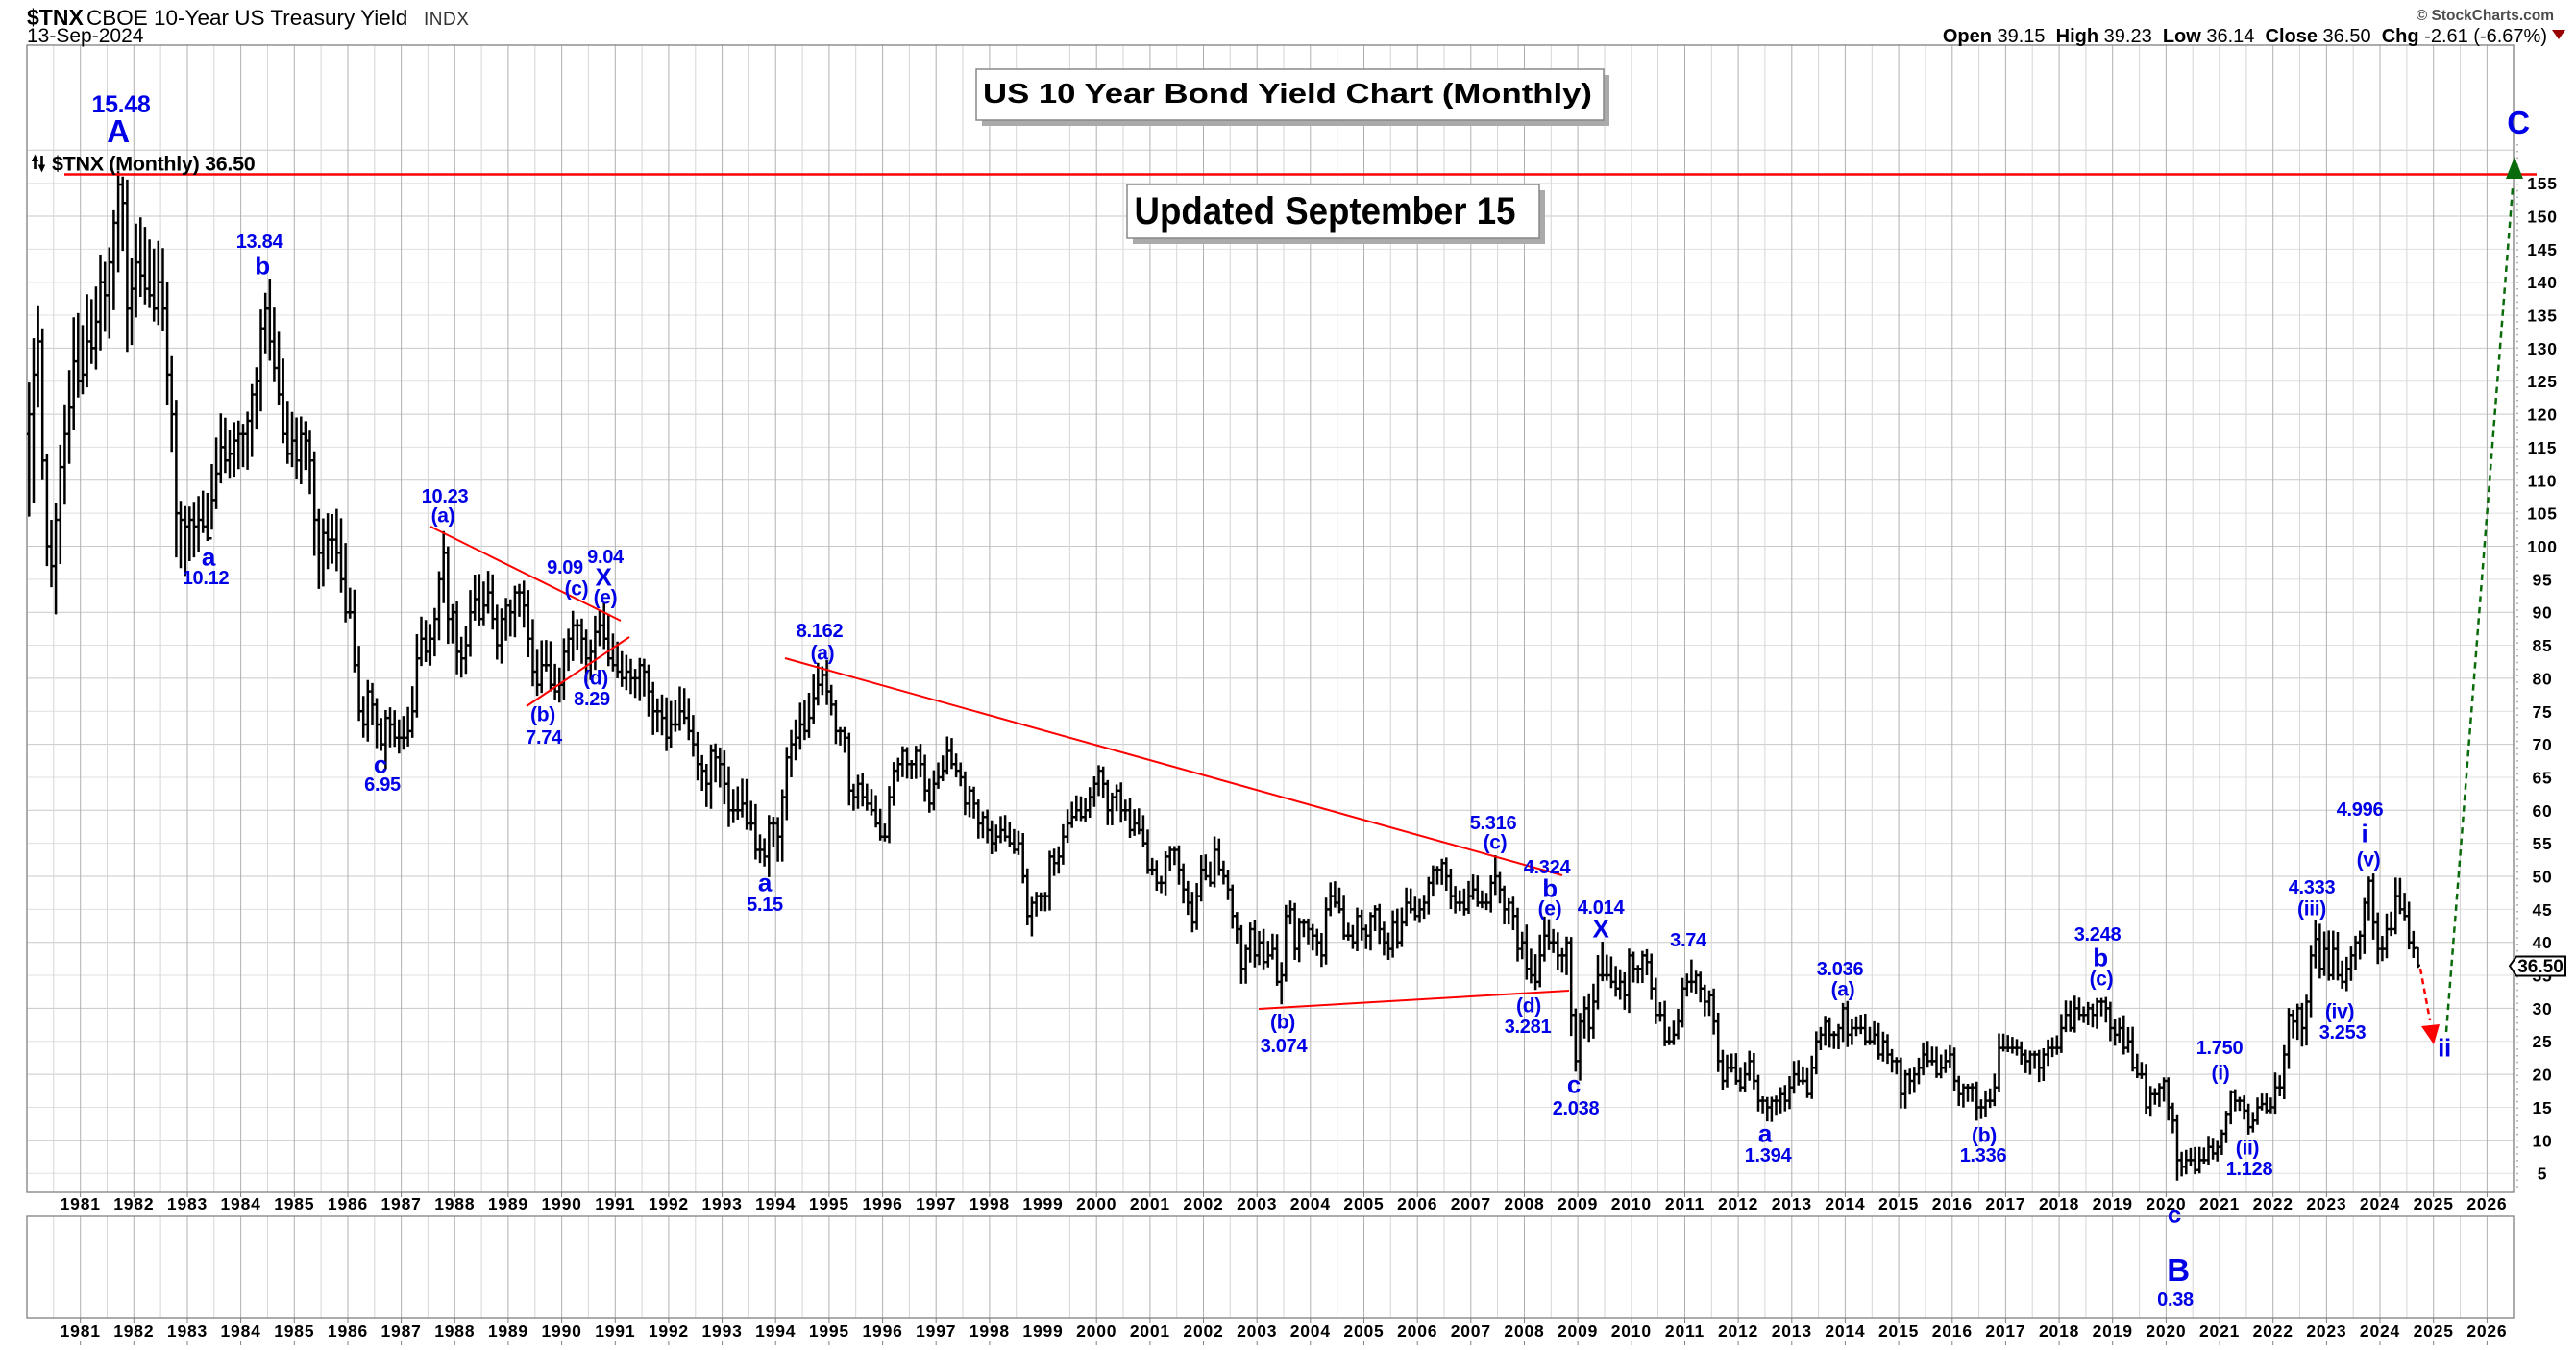 Image resolution: width=2576 pixels, height=1350 pixels. I want to click on svg-text: (v), so click(2369, 860).